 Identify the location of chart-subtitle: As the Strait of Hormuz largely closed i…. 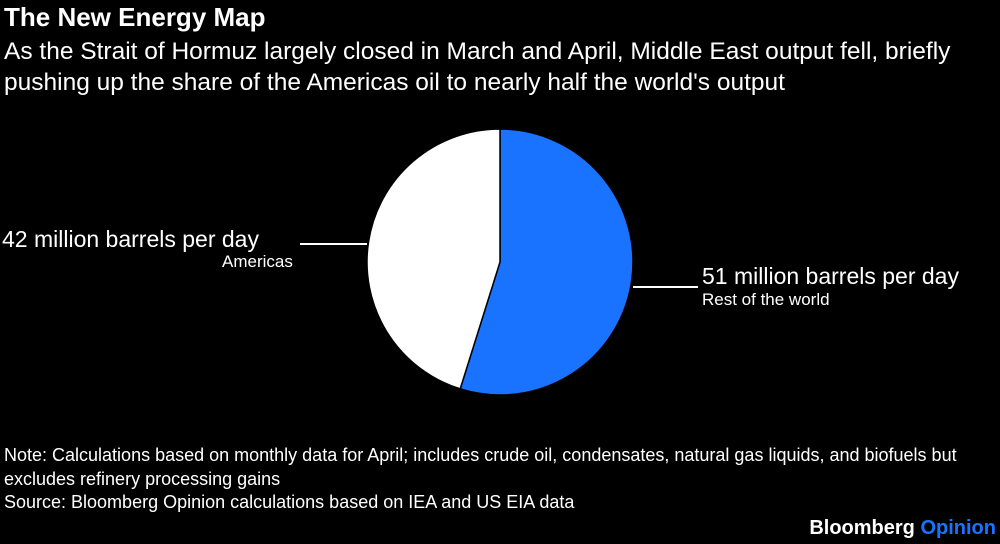
(477, 67).